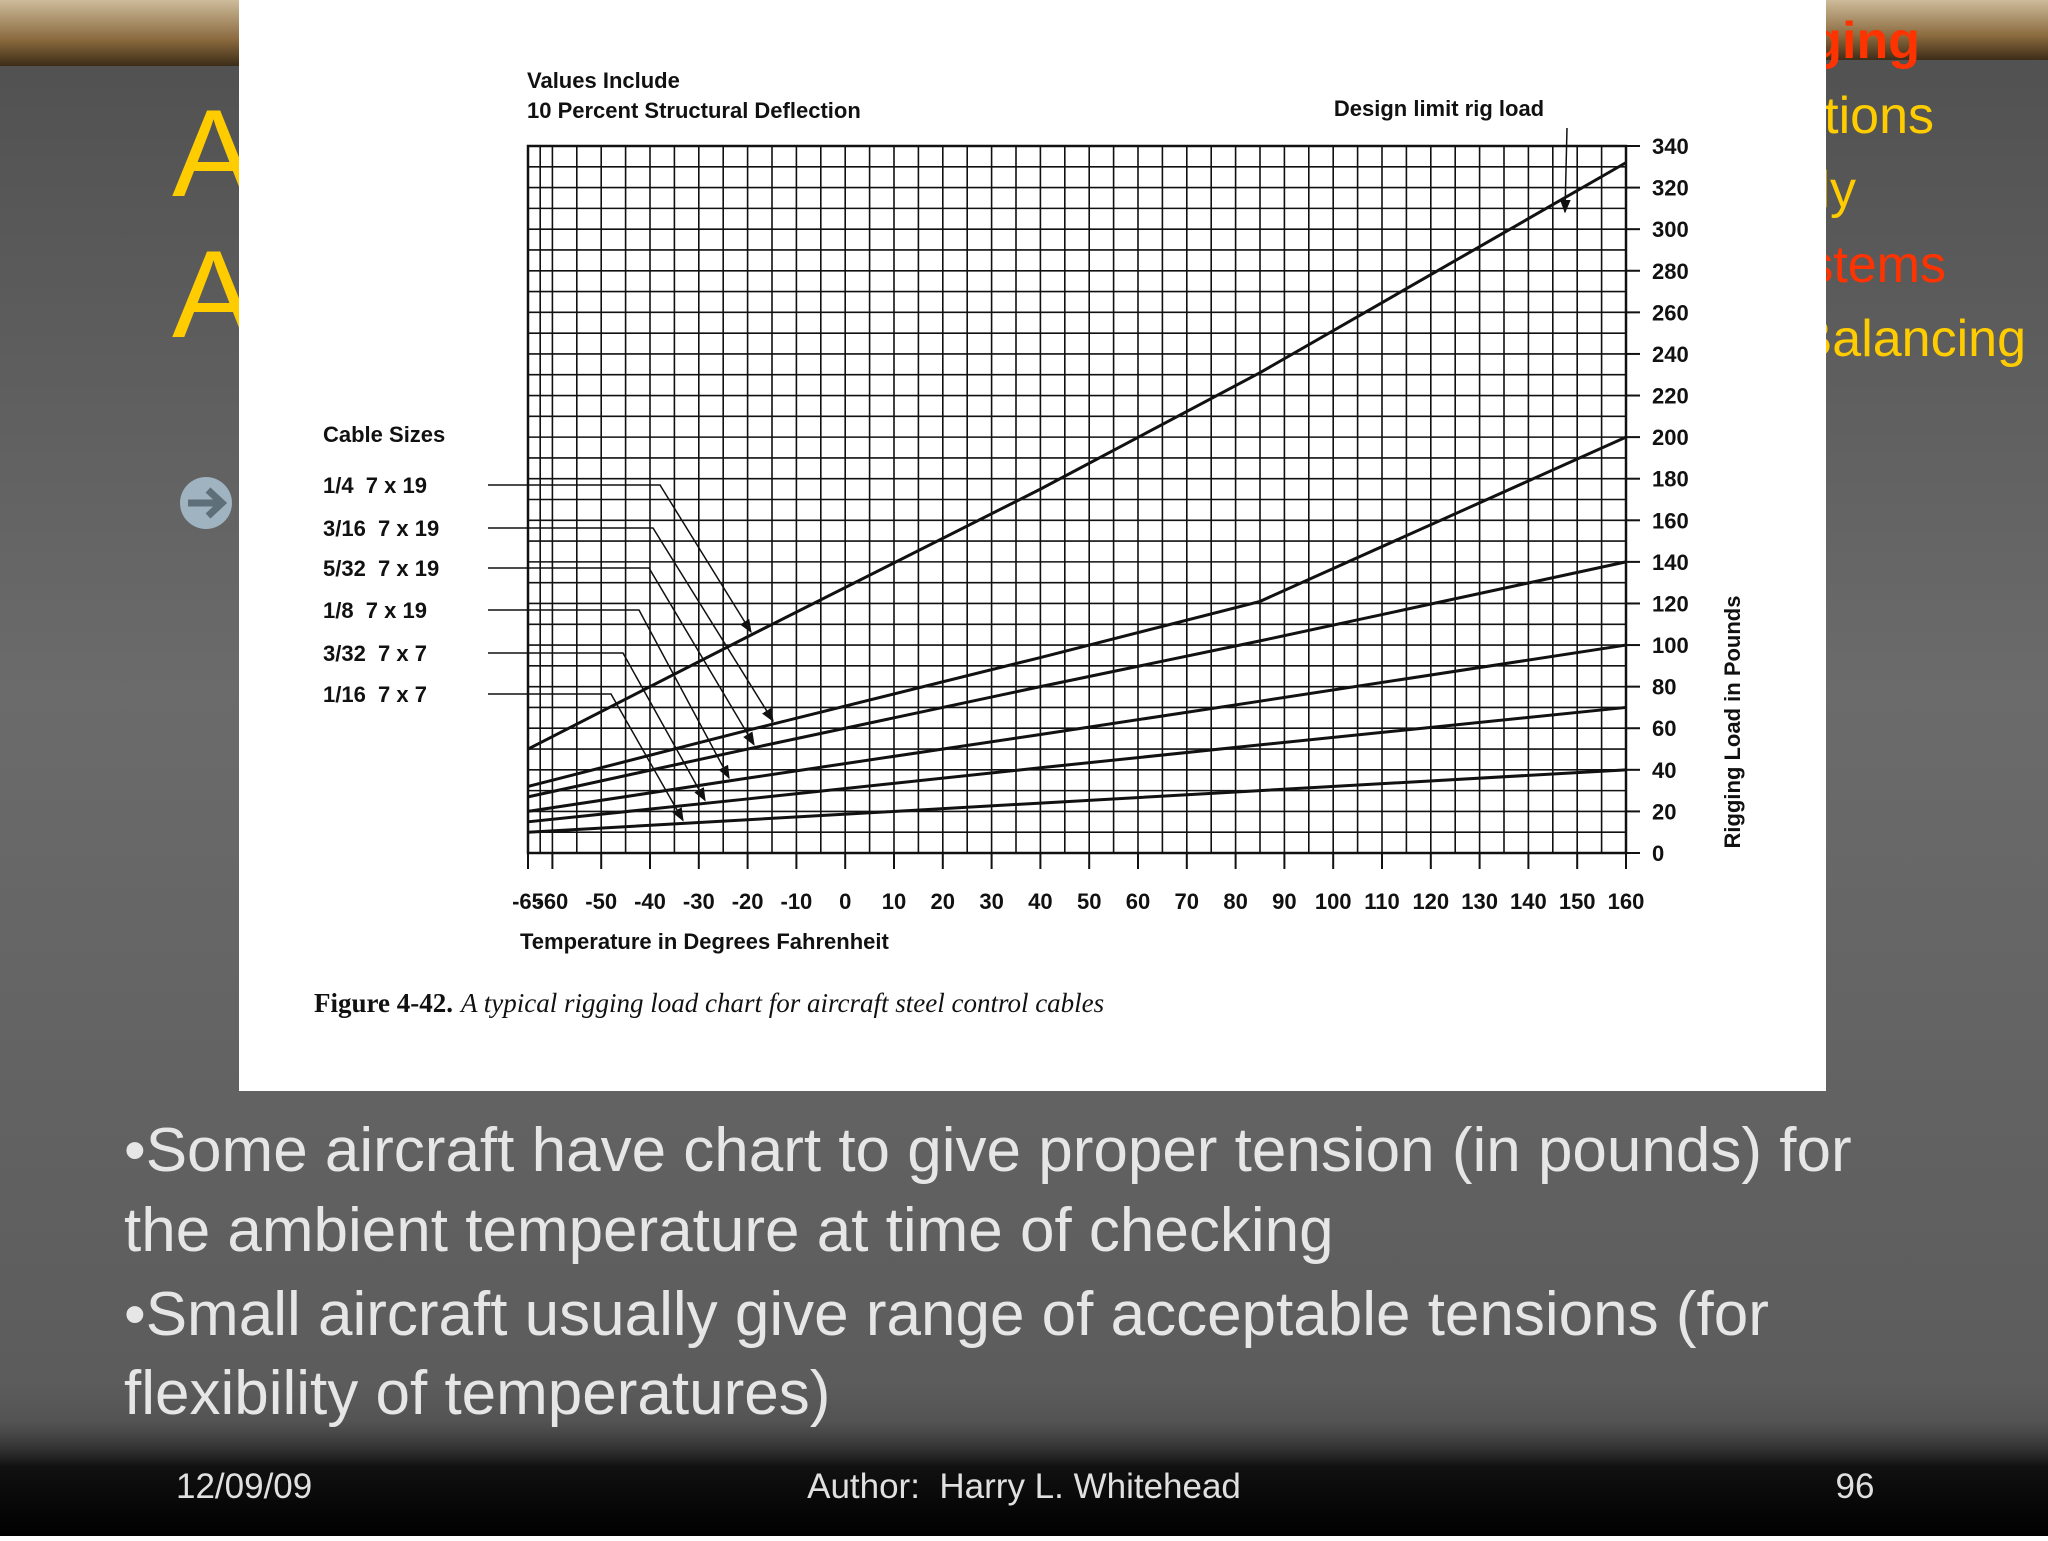 This screenshot has height=1541, width=2048. Describe the element at coordinates (1089, 901) in the screenshot. I see `x-tick-label: 50` at that location.